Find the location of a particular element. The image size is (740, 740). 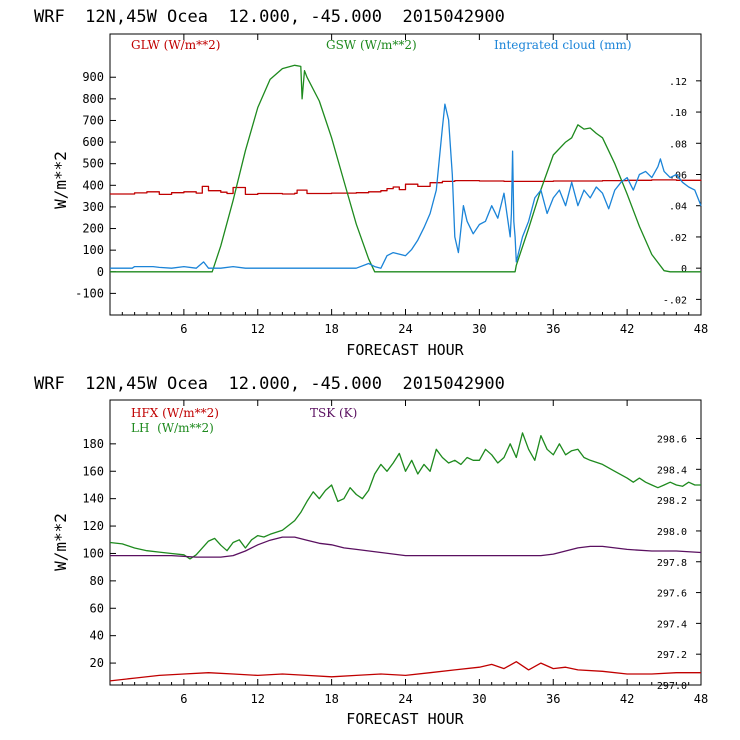

bottom-legend-lh: LH (W/m**2) is located at coordinates (172, 428).